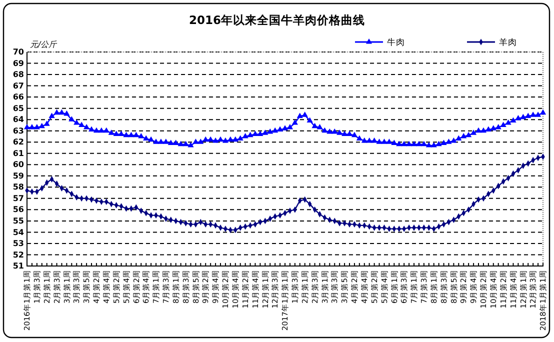  What do you see at coordinates (18, 198) in the screenshot?
I see `y-tick-label: 57` at bounding box center [18, 198].